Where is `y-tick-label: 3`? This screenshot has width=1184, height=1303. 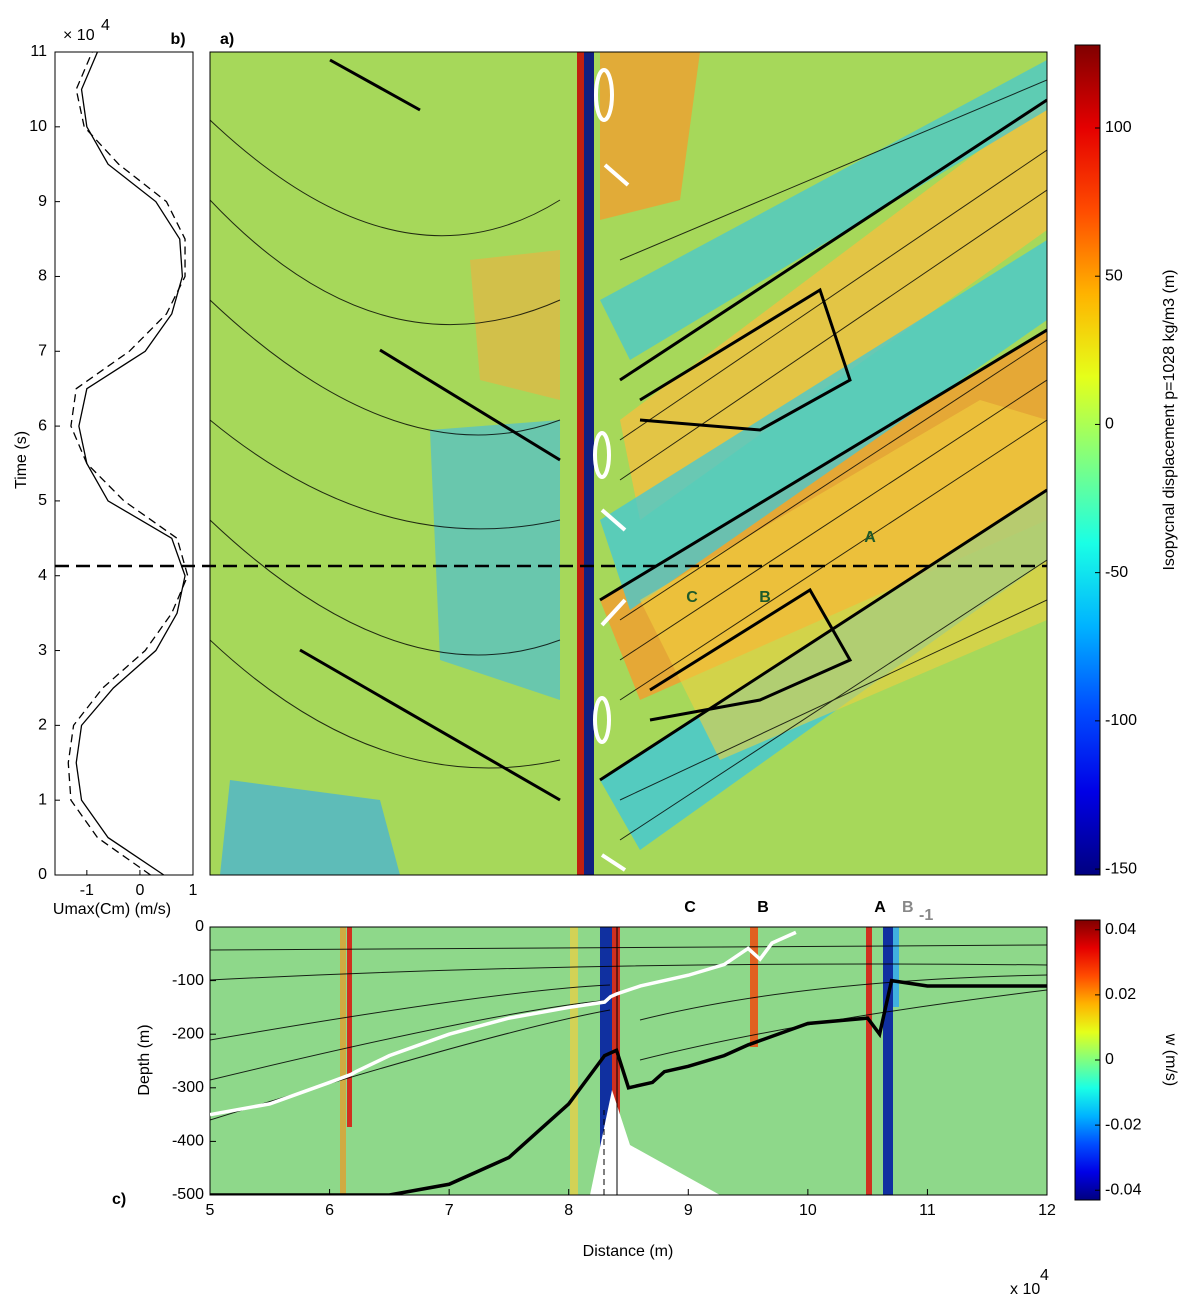 y-tick-label: 3 is located at coordinates (42, 650).